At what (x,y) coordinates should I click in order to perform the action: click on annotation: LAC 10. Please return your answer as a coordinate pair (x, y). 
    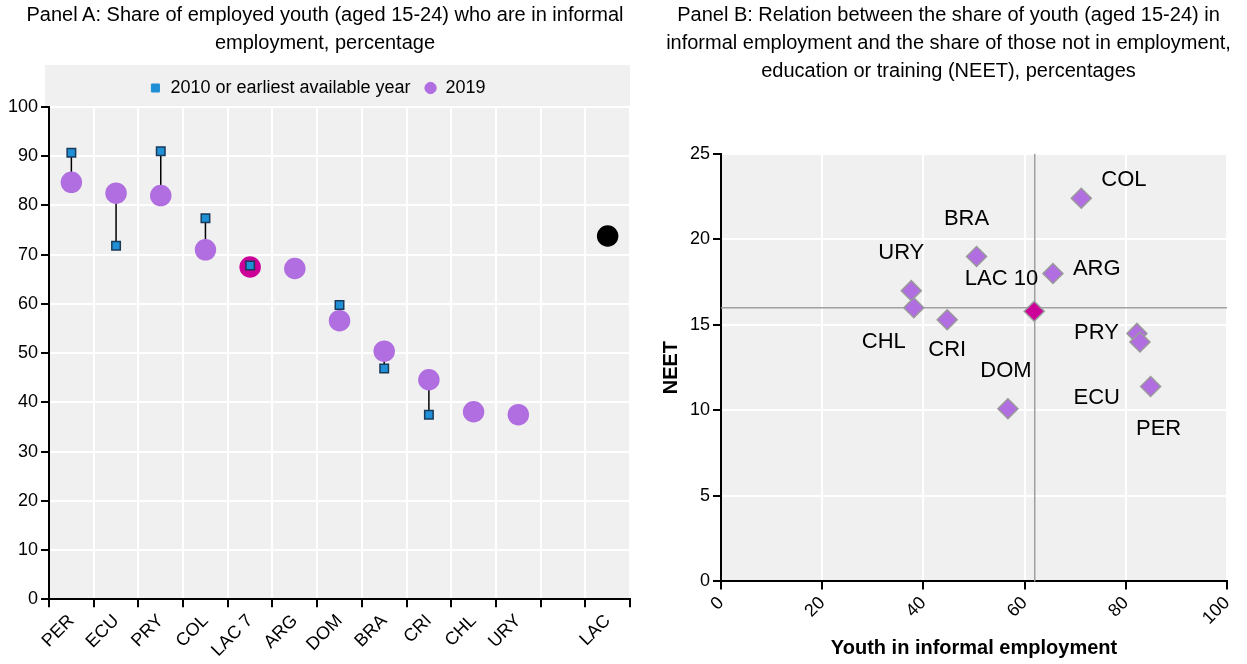
    Looking at the image, I should click on (1001, 278).